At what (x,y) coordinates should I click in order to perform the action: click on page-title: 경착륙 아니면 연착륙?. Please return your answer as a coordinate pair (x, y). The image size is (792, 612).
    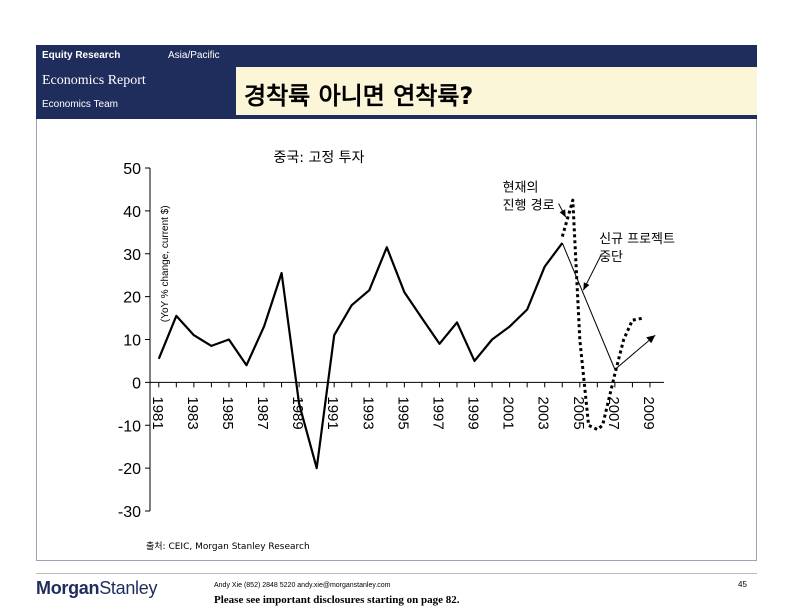
    Looking at the image, I should click on (359, 96).